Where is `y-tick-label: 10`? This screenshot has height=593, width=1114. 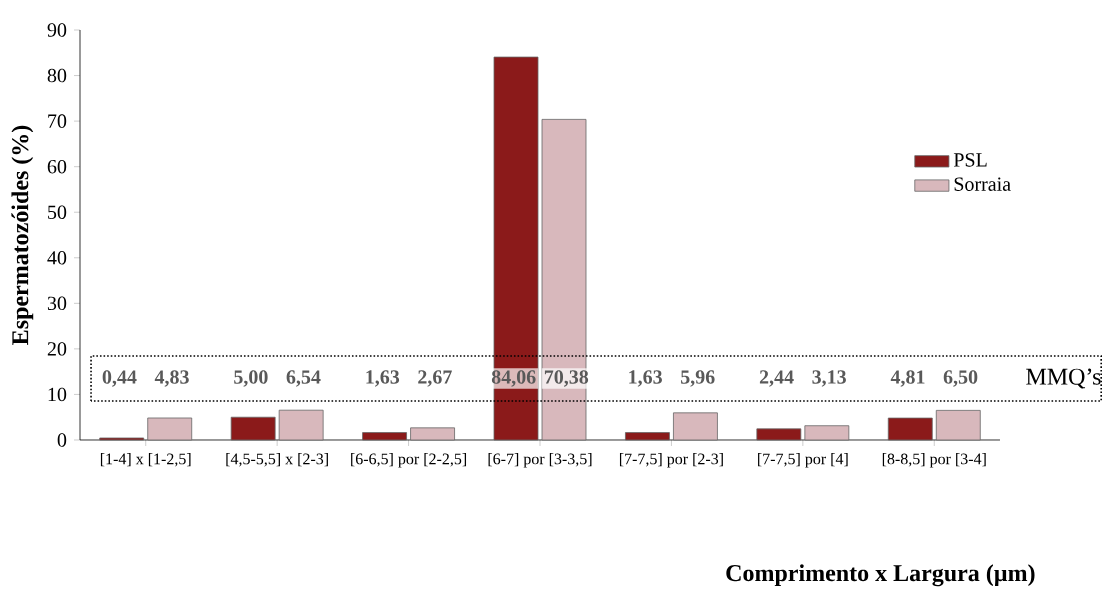
y-tick-label: 10 is located at coordinates (57, 394).